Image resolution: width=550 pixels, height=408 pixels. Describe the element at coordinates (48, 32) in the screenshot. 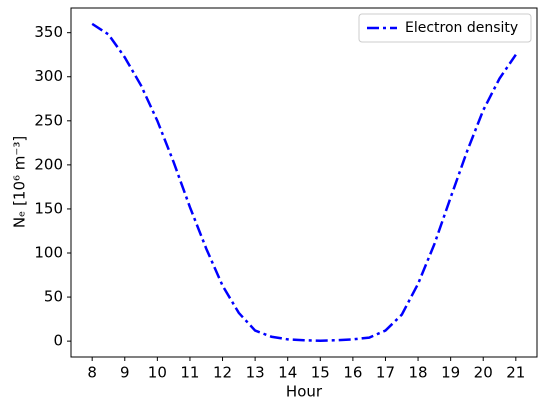

I see `y-tick-label: 350` at that location.